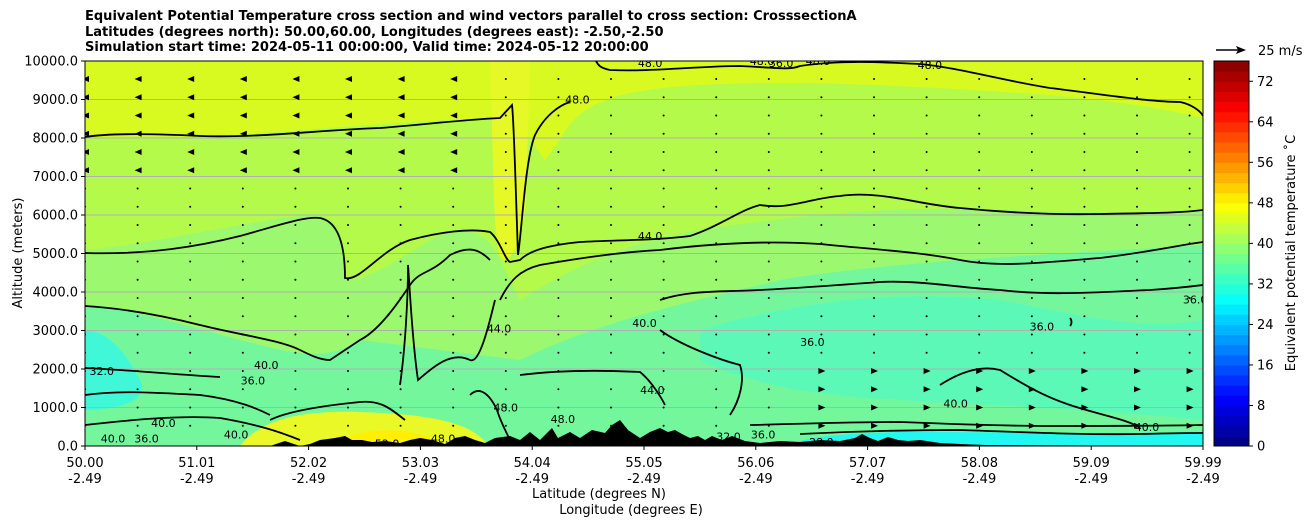 Image resolution: width=1308 pixels, height=526 pixels. What do you see at coordinates (812, 342) in the screenshot?
I see `contour-label: 36.0` at bounding box center [812, 342].